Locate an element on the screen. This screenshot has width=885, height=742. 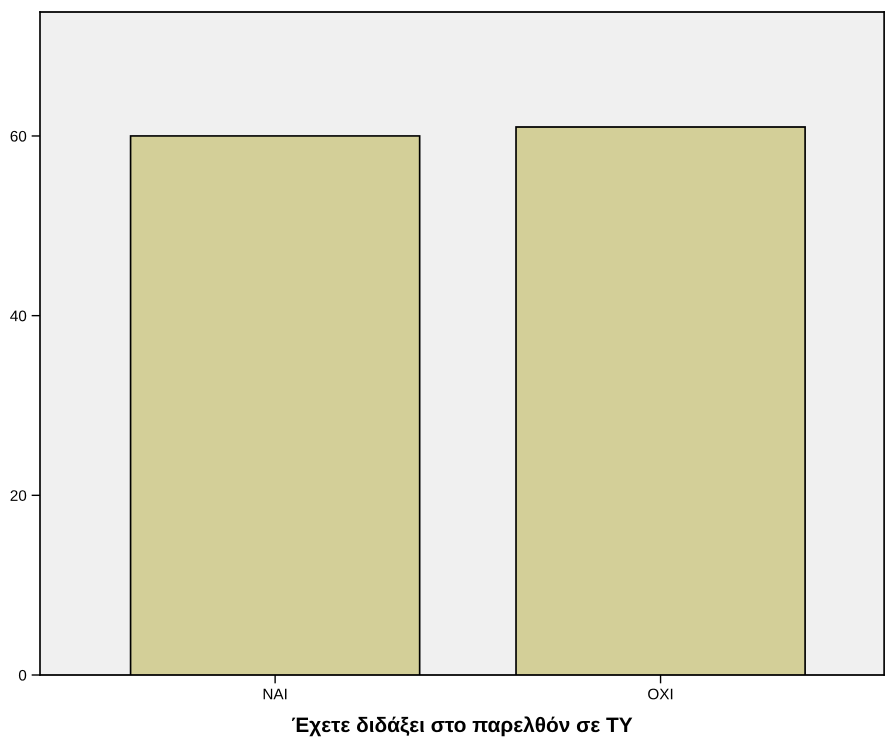
y-tick-label: 20 is located at coordinates (18, 496).